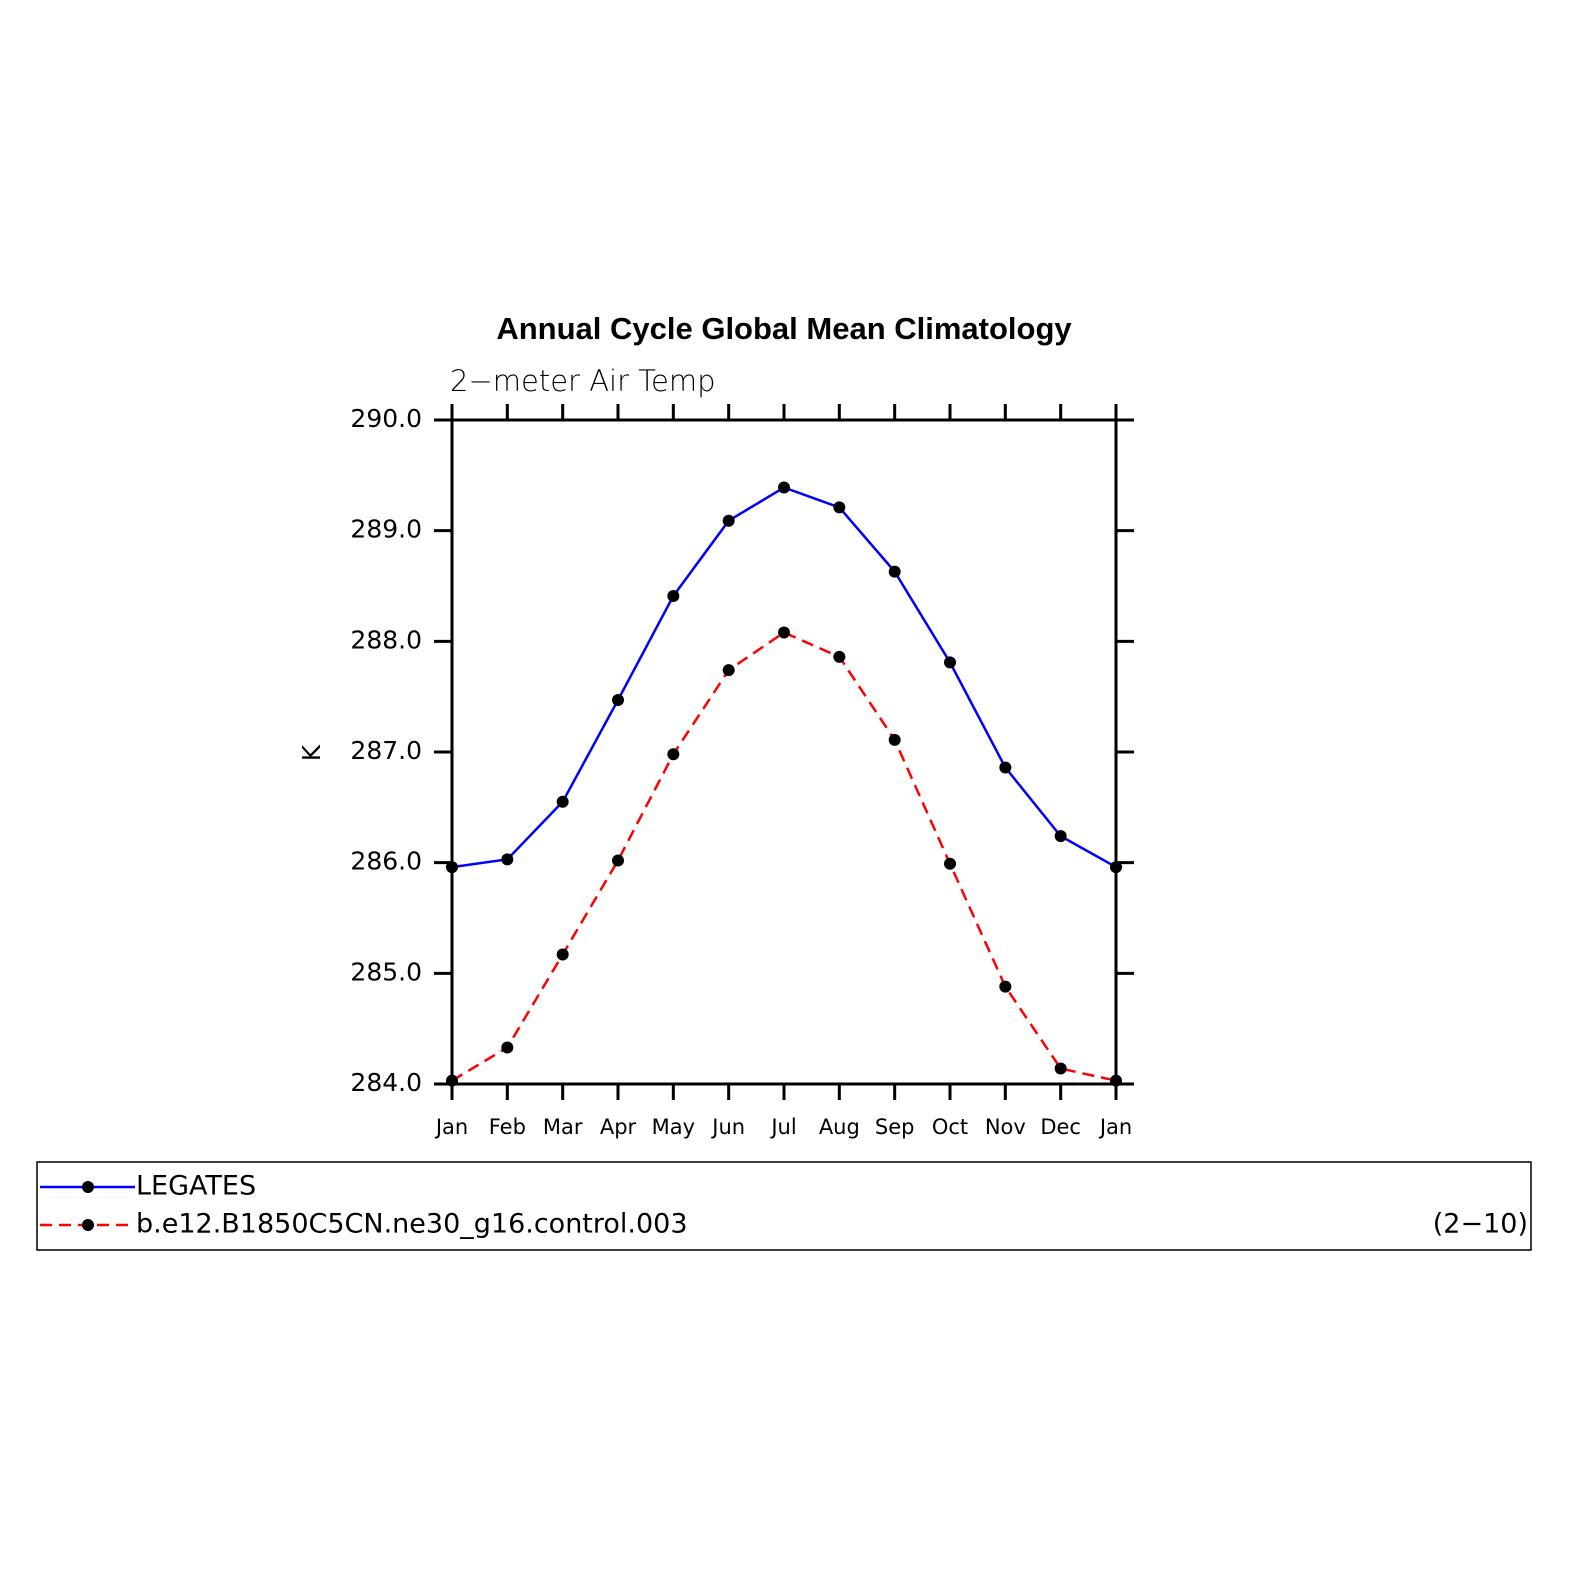 The height and width of the screenshot is (1575, 1575). I want to click on y-tick-label: 285.0, so click(386, 971).